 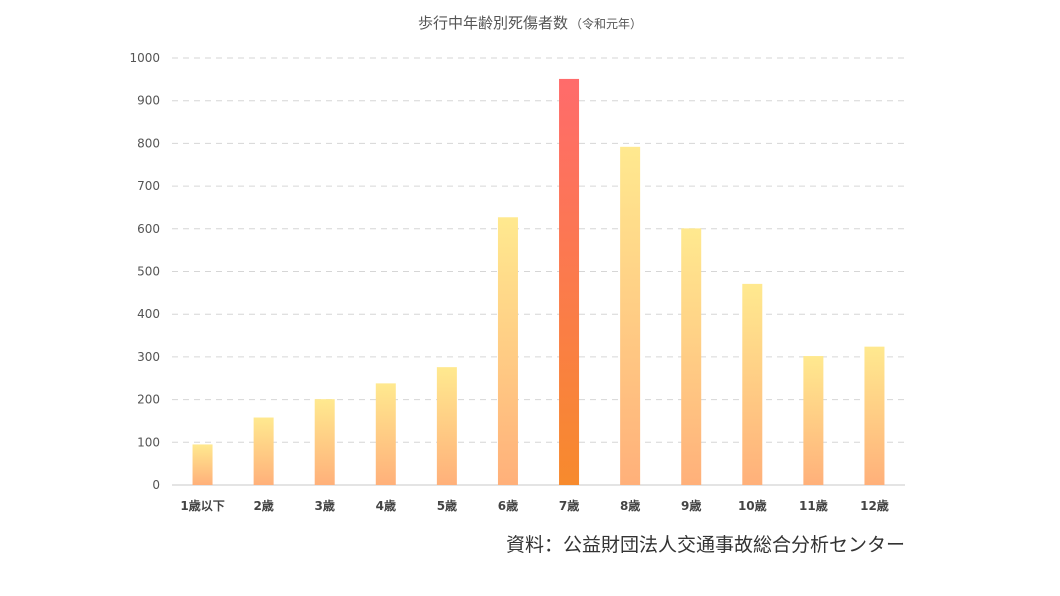 What do you see at coordinates (508, 505) in the screenshot?
I see `x-tick-label: 6歳` at bounding box center [508, 505].